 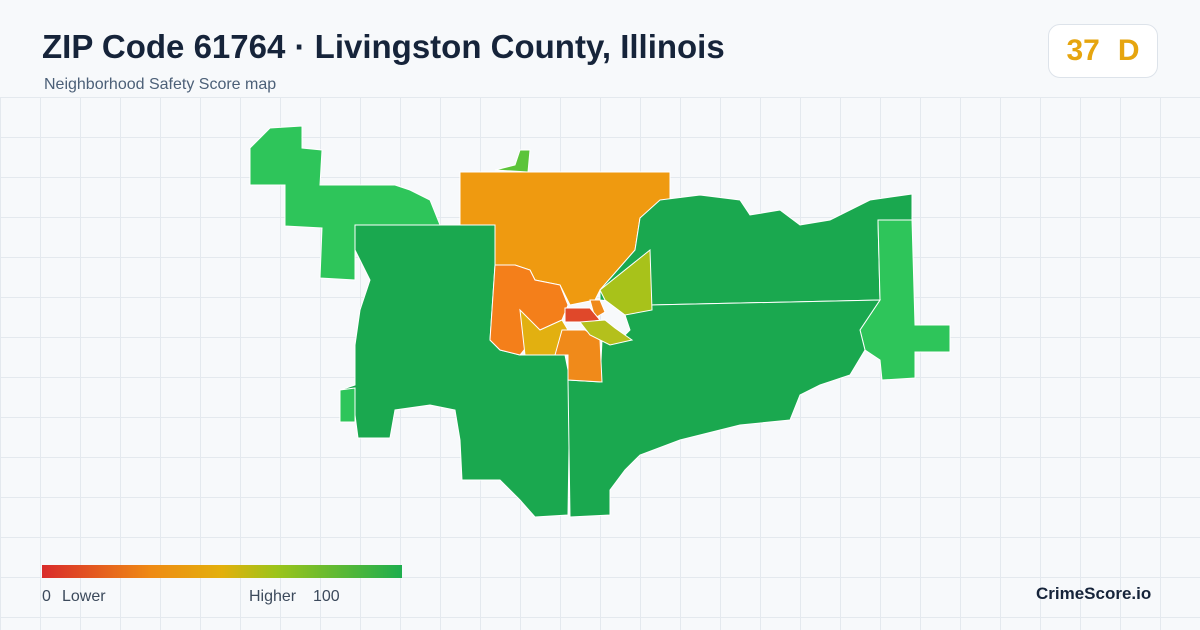 I want to click on legend-max-label: Higher, so click(x=273, y=596).